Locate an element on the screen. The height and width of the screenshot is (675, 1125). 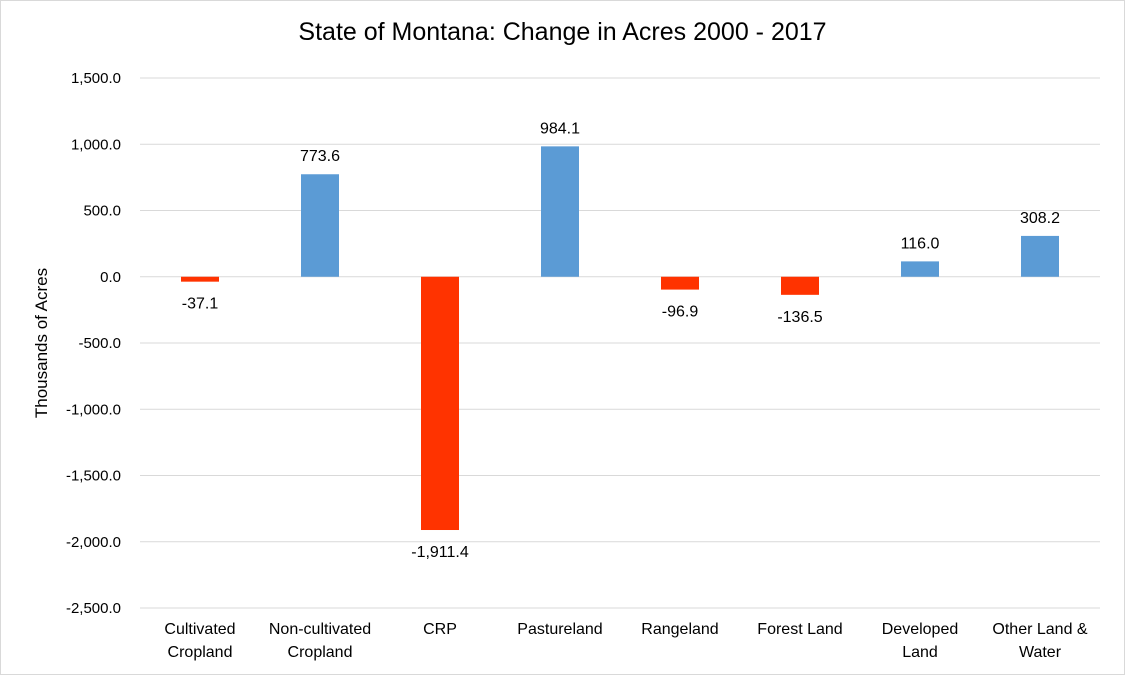
data-label: 984.1 is located at coordinates (560, 128).